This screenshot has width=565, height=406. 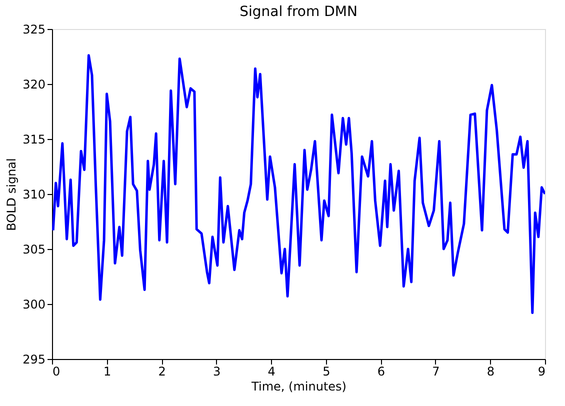 What do you see at coordinates (34, 139) in the screenshot?
I see `y-tick-label: 315` at bounding box center [34, 139].